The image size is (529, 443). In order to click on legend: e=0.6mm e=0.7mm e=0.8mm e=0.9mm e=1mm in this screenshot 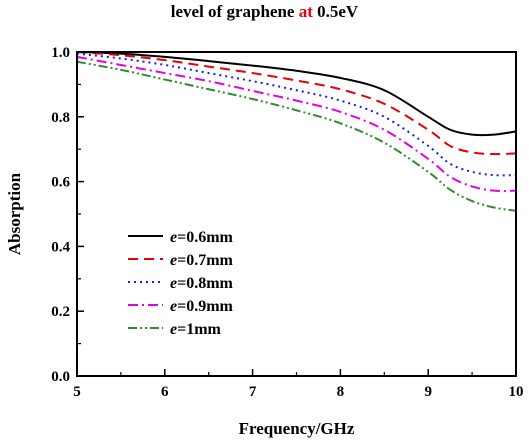, I will do `click(181, 283)`.